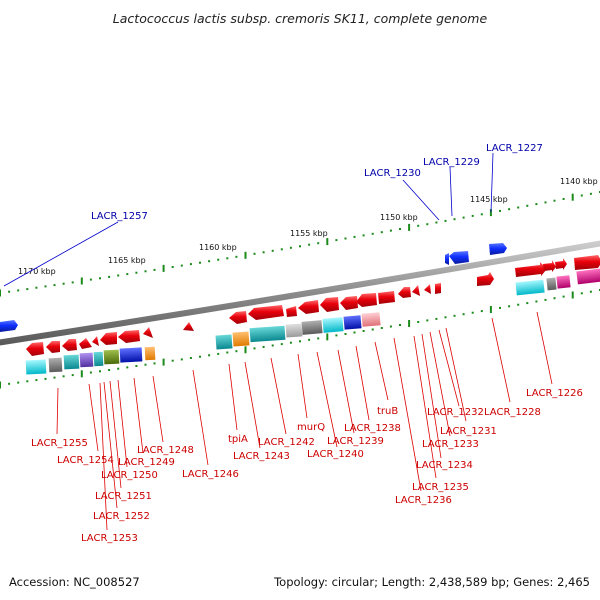  I want to click on gene-label-lacr-1251: LACR_1251, so click(123, 496).